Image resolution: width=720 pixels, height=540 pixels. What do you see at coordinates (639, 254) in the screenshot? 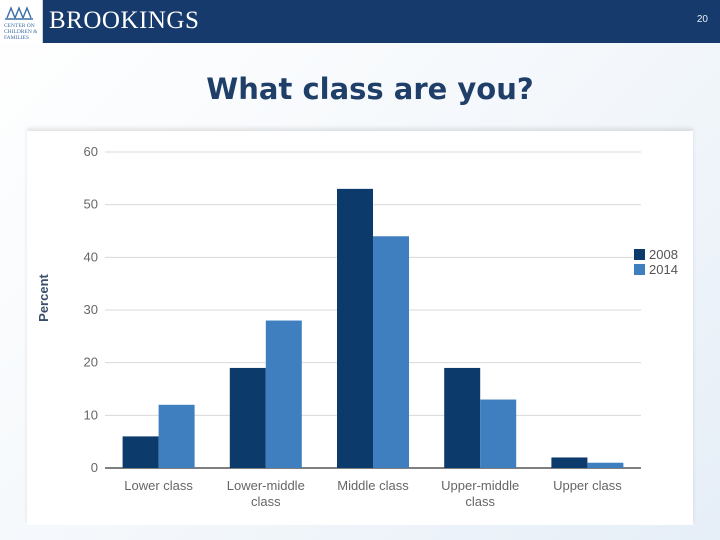
I see `legend-swatch-2008` at bounding box center [639, 254].